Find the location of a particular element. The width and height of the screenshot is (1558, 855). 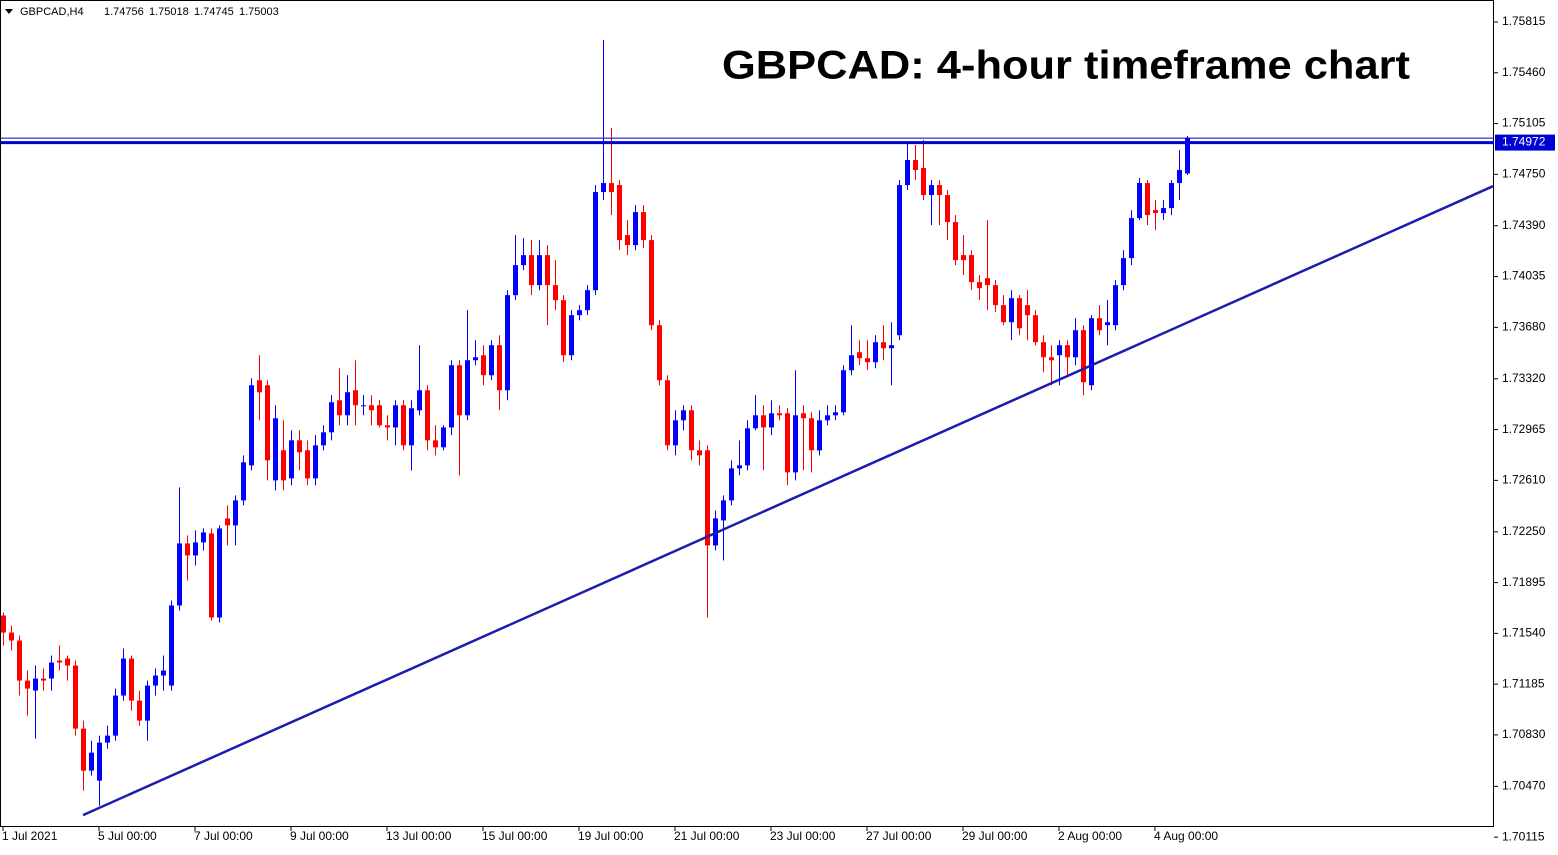

x-tick-label: 15 Jul 00:00 is located at coordinates (515, 836).